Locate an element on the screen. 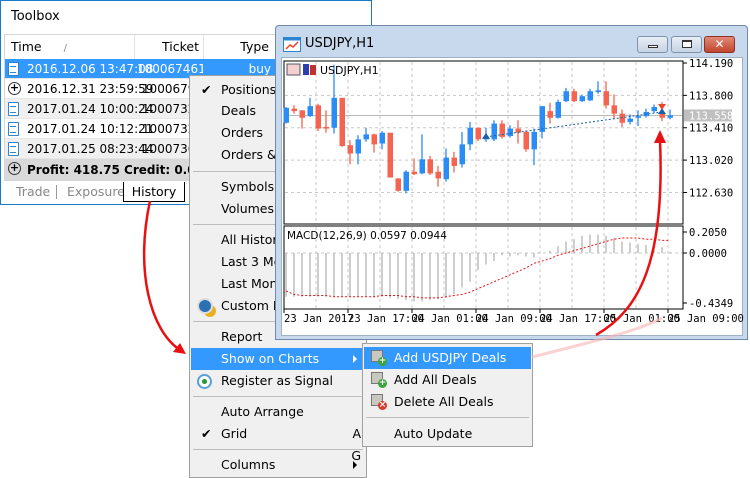 This screenshot has width=750, height=478. submenu-item-auto-update: Auto Update is located at coordinates (447, 434).